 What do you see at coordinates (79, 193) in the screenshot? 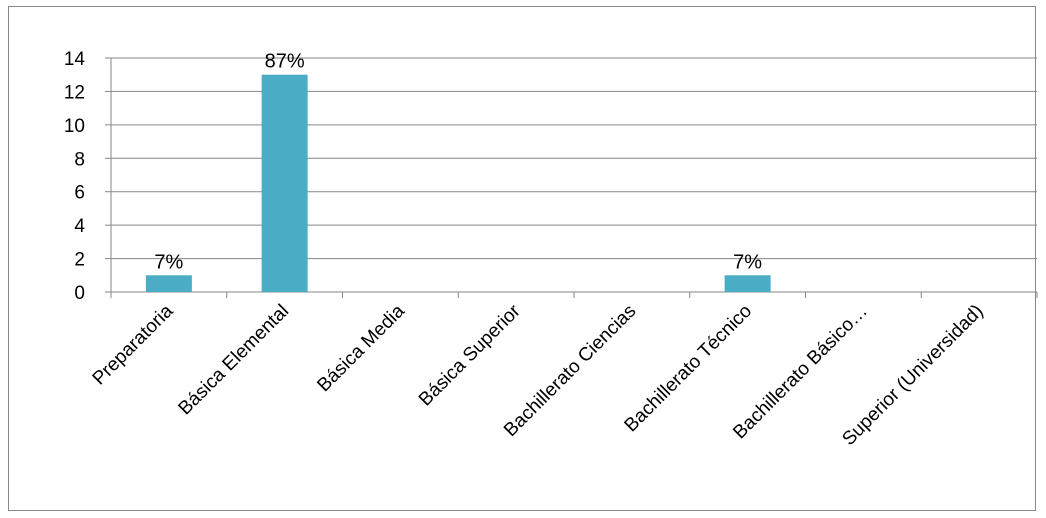
I see `y-tick-label: 6` at bounding box center [79, 193].